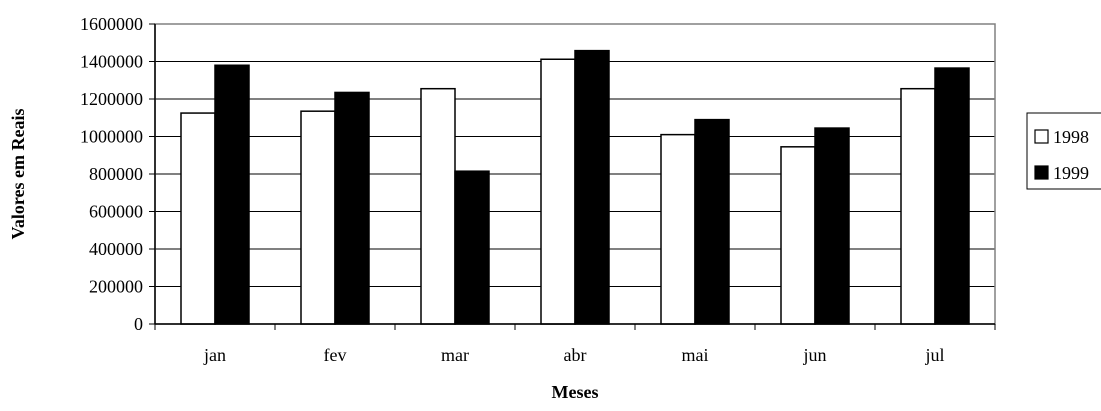 The height and width of the screenshot is (411, 1101). I want to click on legend-label-1999: 1999, so click(1071, 173).